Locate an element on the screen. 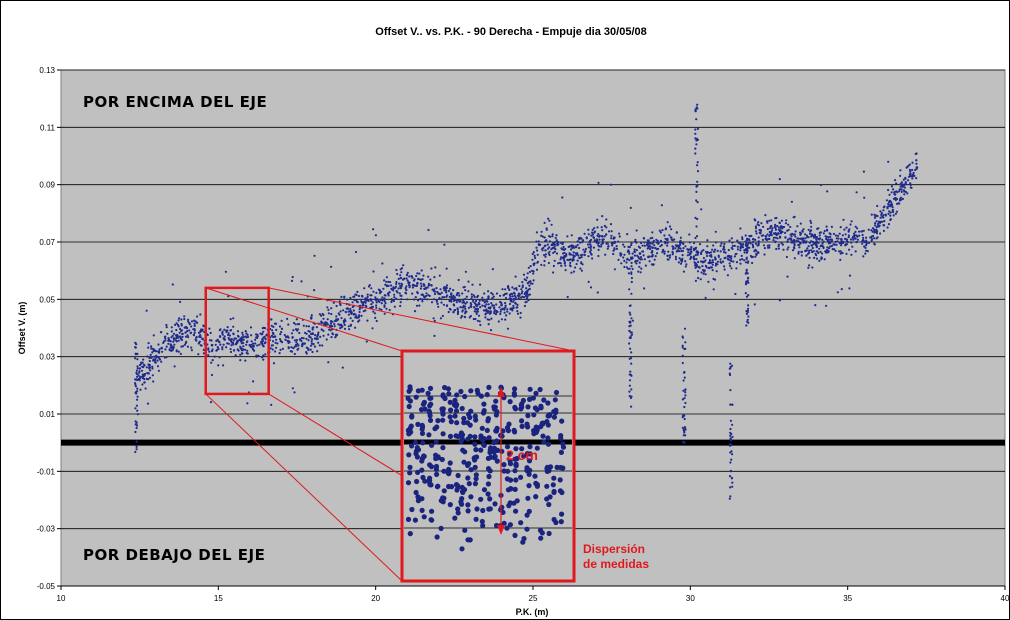  dispersion-label-line2: de medidas is located at coordinates (616, 564).